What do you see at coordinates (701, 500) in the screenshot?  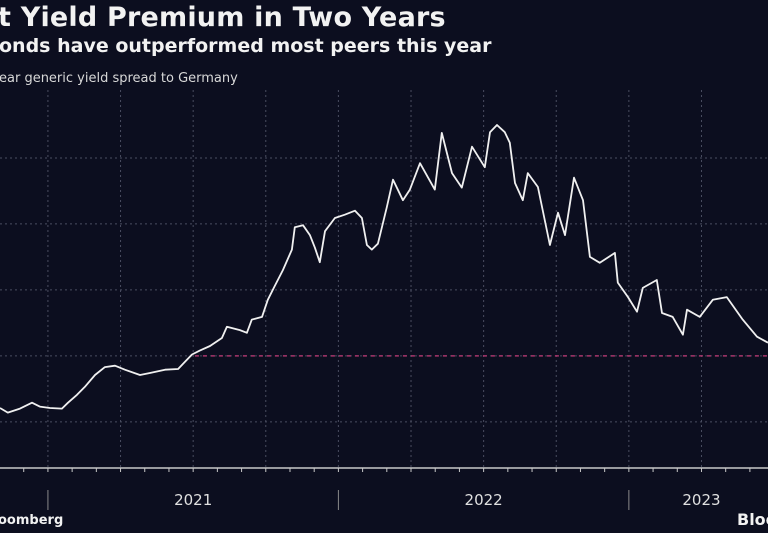 I see `x-tick-label: 2023` at bounding box center [701, 500].